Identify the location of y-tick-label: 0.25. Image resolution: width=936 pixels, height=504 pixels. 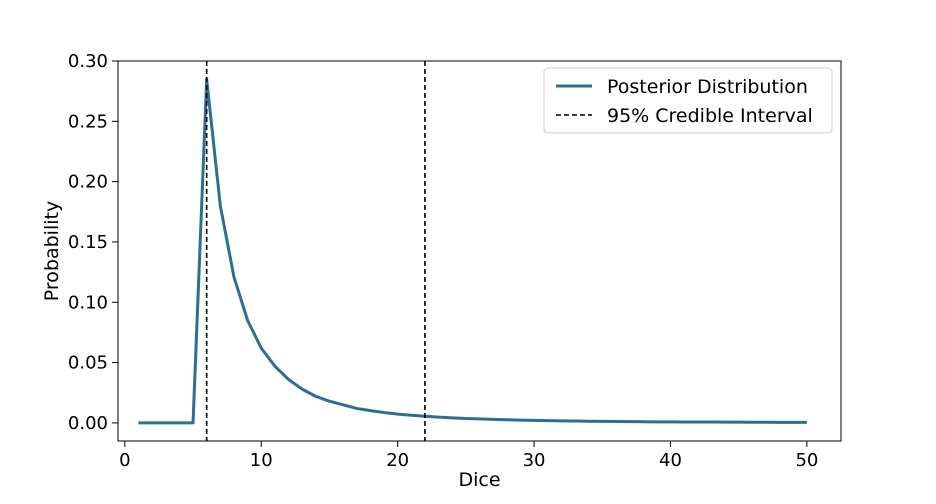
(88, 121).